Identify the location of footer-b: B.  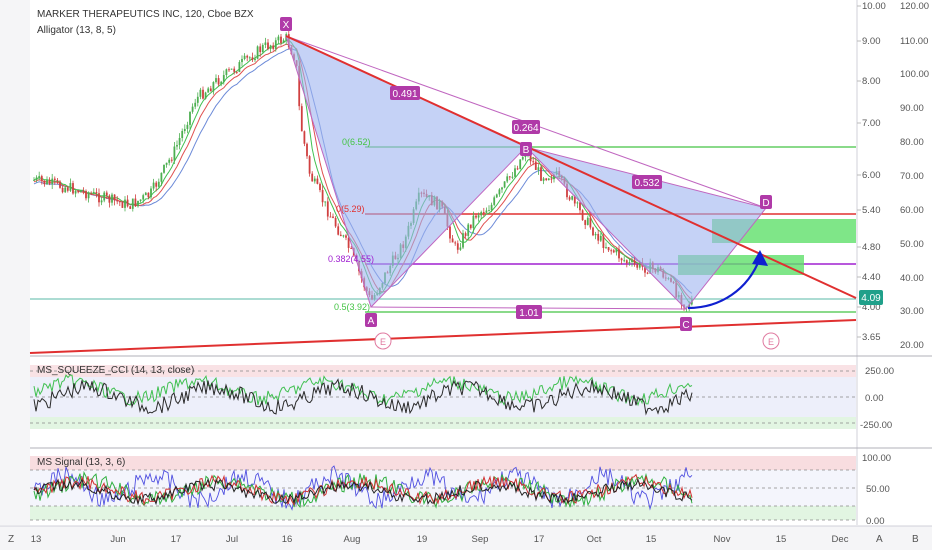
(915, 539).